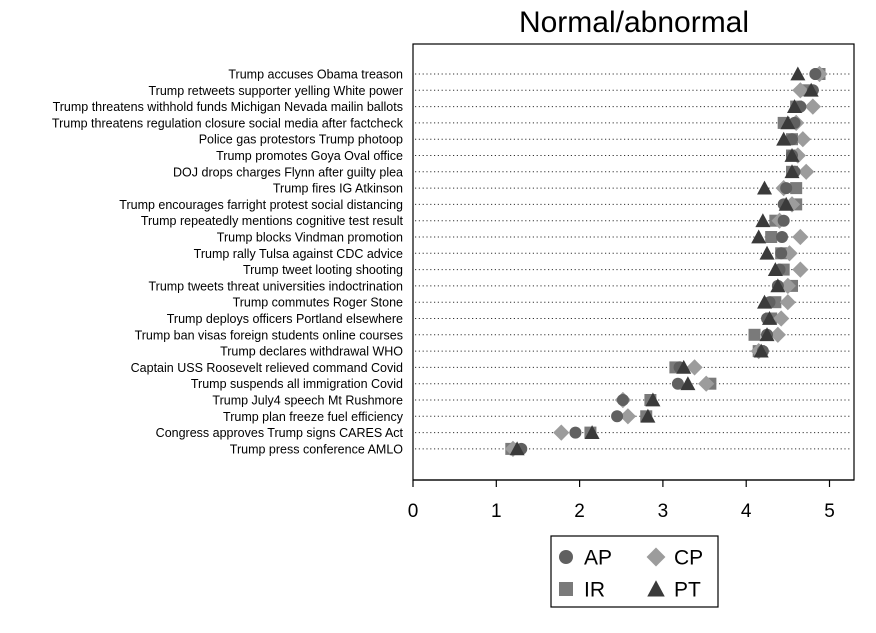  Describe the element at coordinates (311, 352) in the screenshot. I see `category-label: Trump declares withdrawal WHO` at that location.